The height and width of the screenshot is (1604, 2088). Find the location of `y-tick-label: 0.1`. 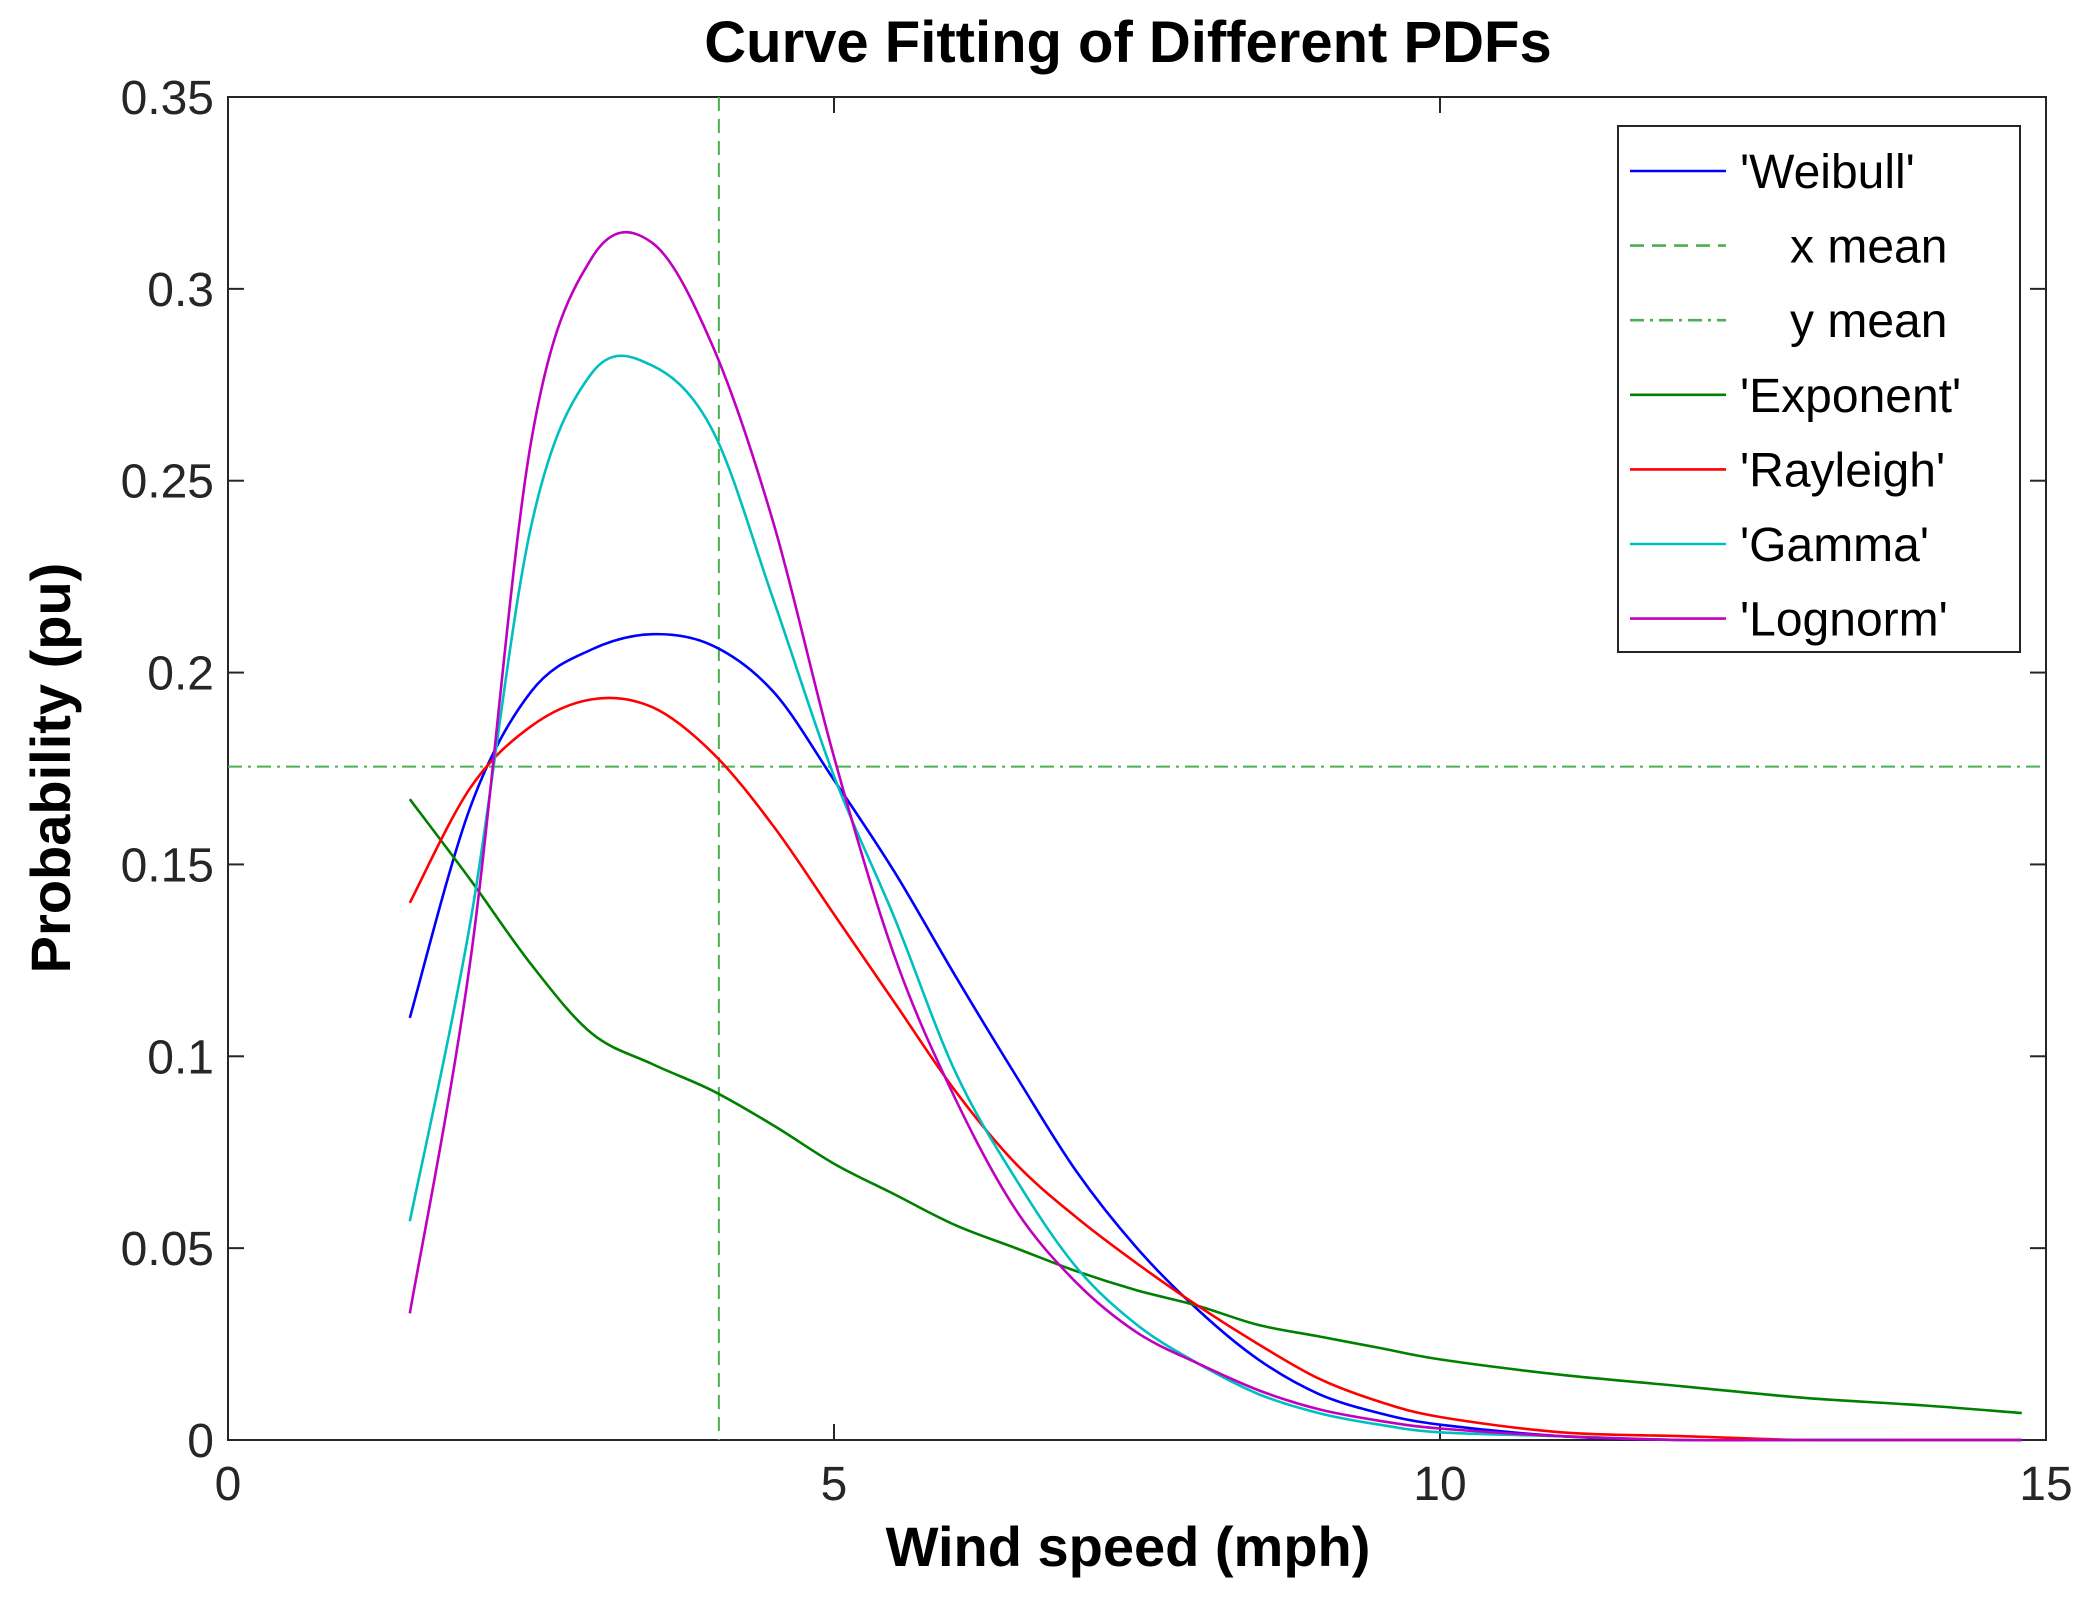

y-tick-label: 0.1 is located at coordinates (180, 1057).